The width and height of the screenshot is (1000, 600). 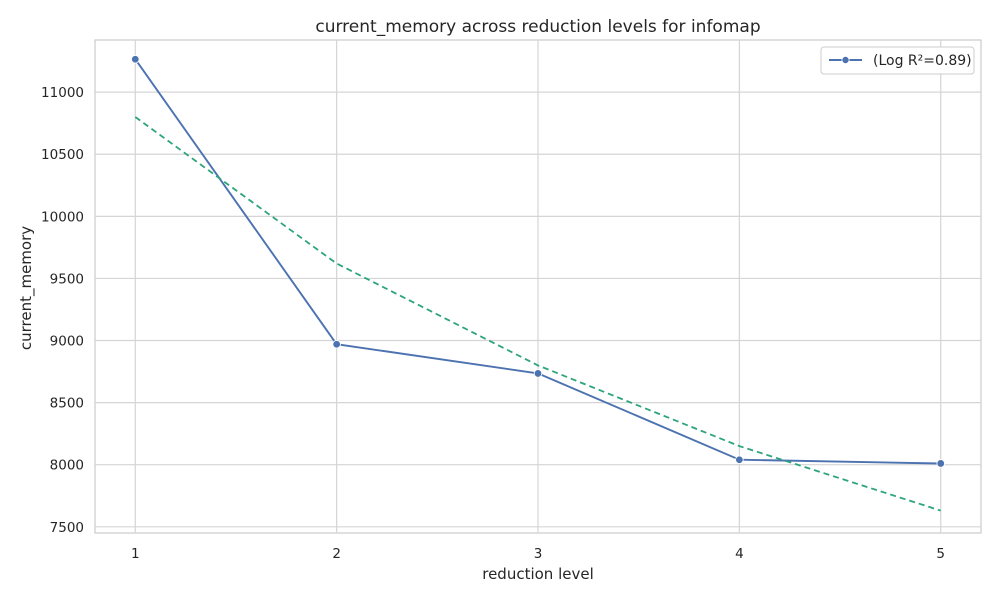 I want to click on y-tick-label: 10000, so click(x=62, y=217).